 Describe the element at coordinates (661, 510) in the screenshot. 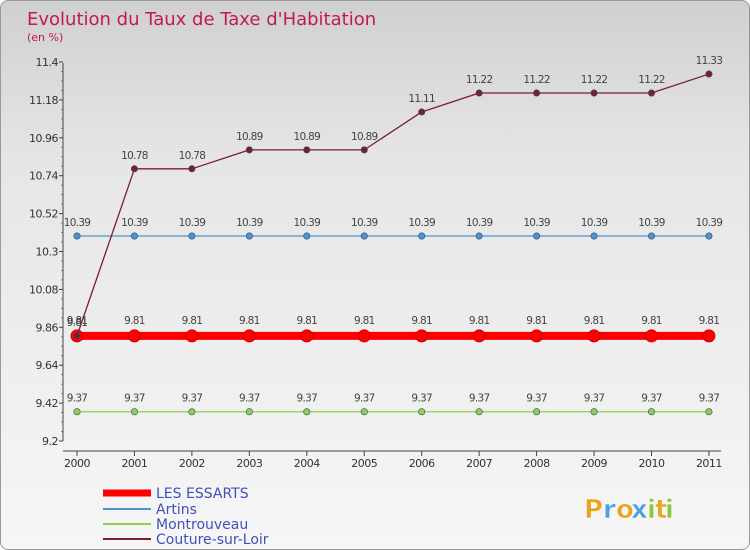

I see `logo-letter: t` at that location.